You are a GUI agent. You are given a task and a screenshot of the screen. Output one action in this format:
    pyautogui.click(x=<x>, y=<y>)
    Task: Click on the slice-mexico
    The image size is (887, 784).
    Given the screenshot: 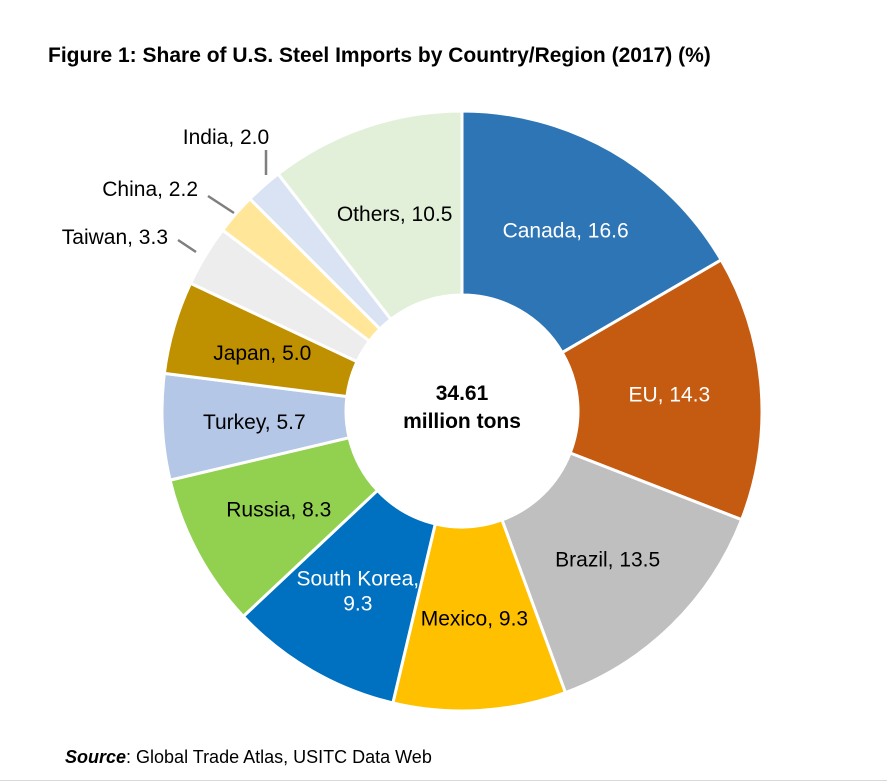 What is the action you would take?
    pyautogui.click(x=479, y=615)
    